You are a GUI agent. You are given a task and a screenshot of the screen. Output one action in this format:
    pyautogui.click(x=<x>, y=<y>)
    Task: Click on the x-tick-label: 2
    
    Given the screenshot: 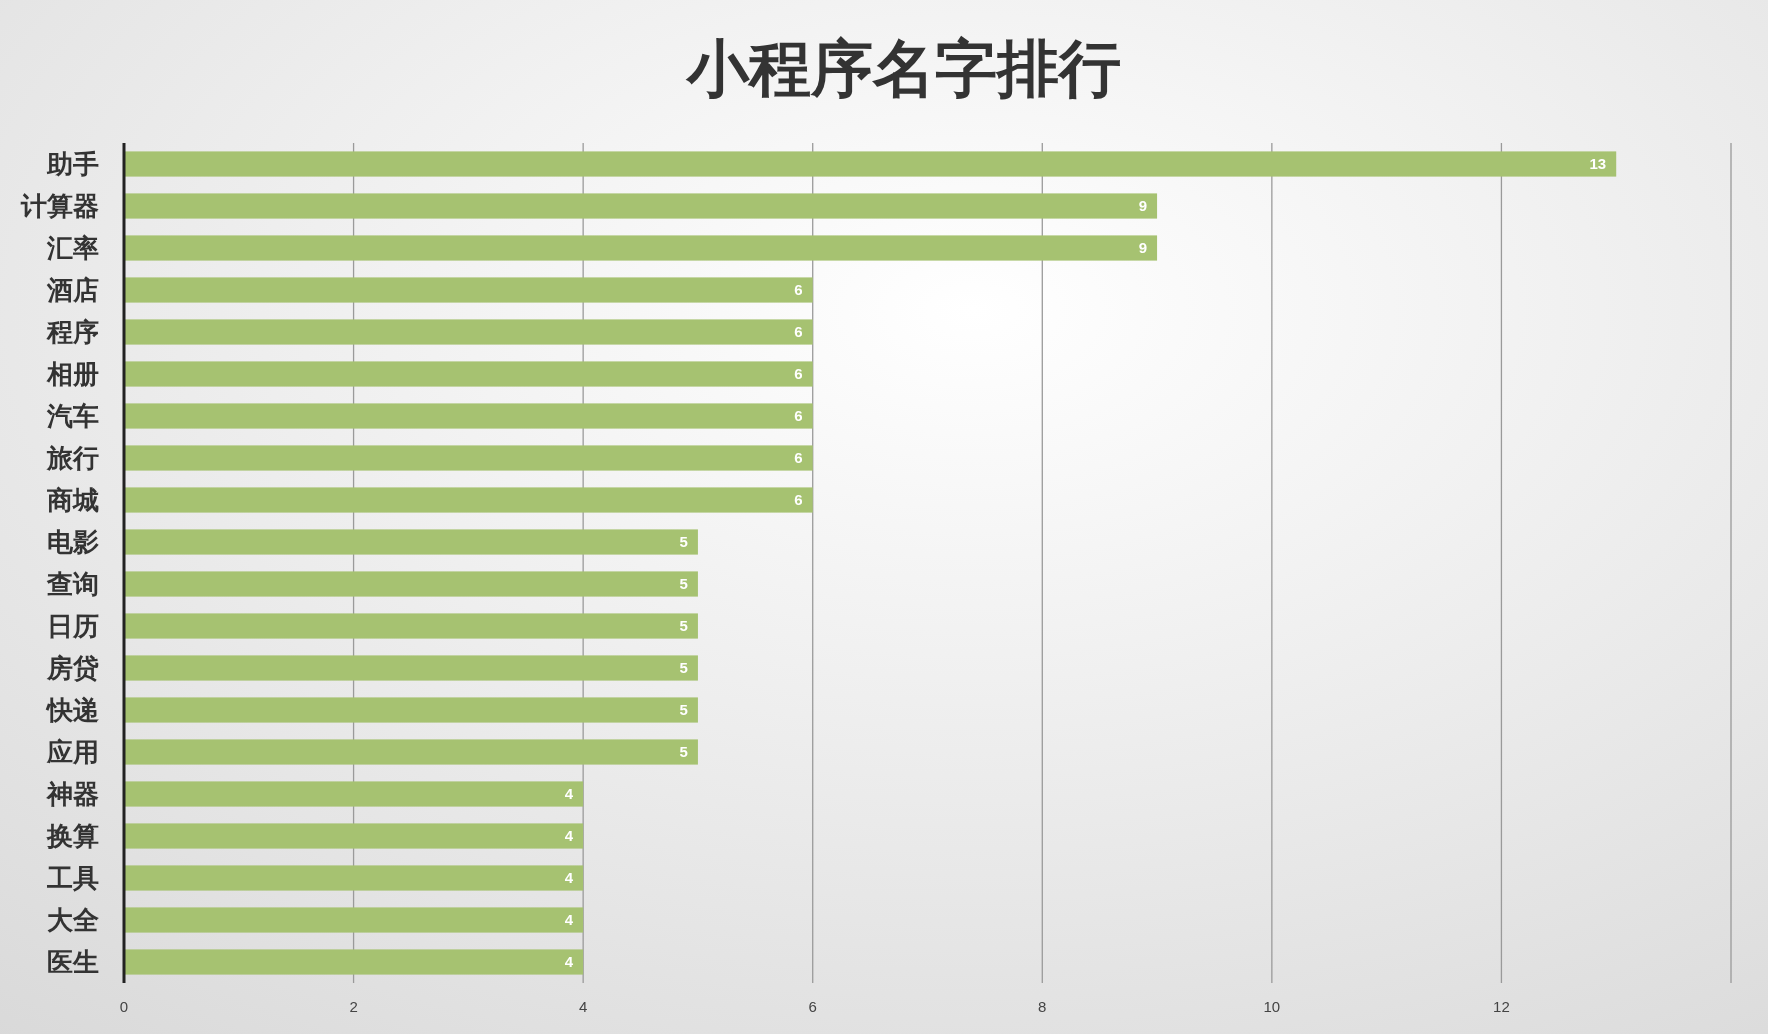 What is the action you would take?
    pyautogui.click(x=353, y=1006)
    